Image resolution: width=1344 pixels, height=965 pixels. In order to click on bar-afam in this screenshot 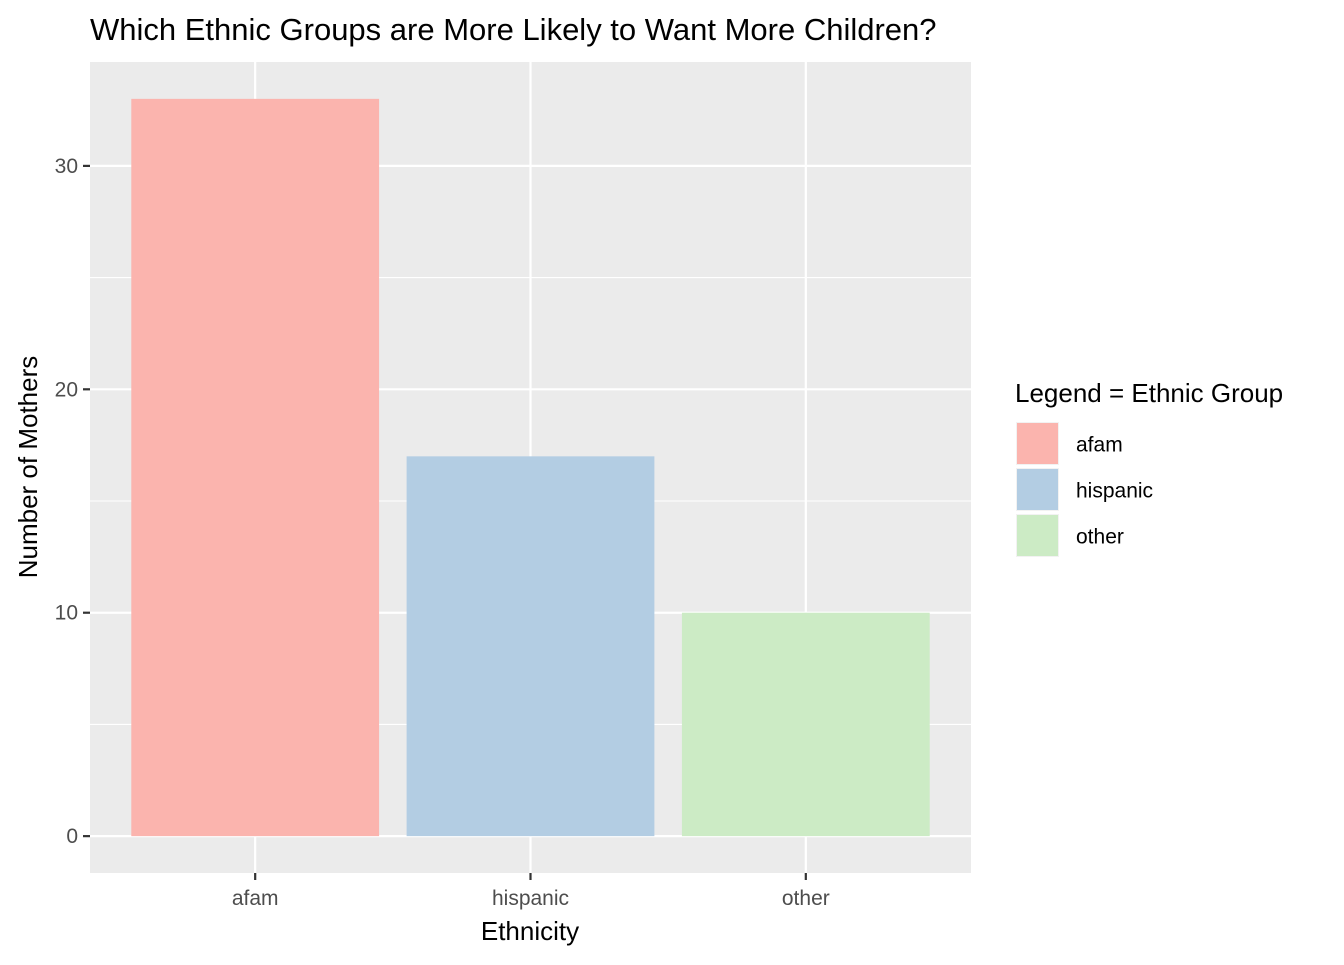, I will do `click(255, 467)`.